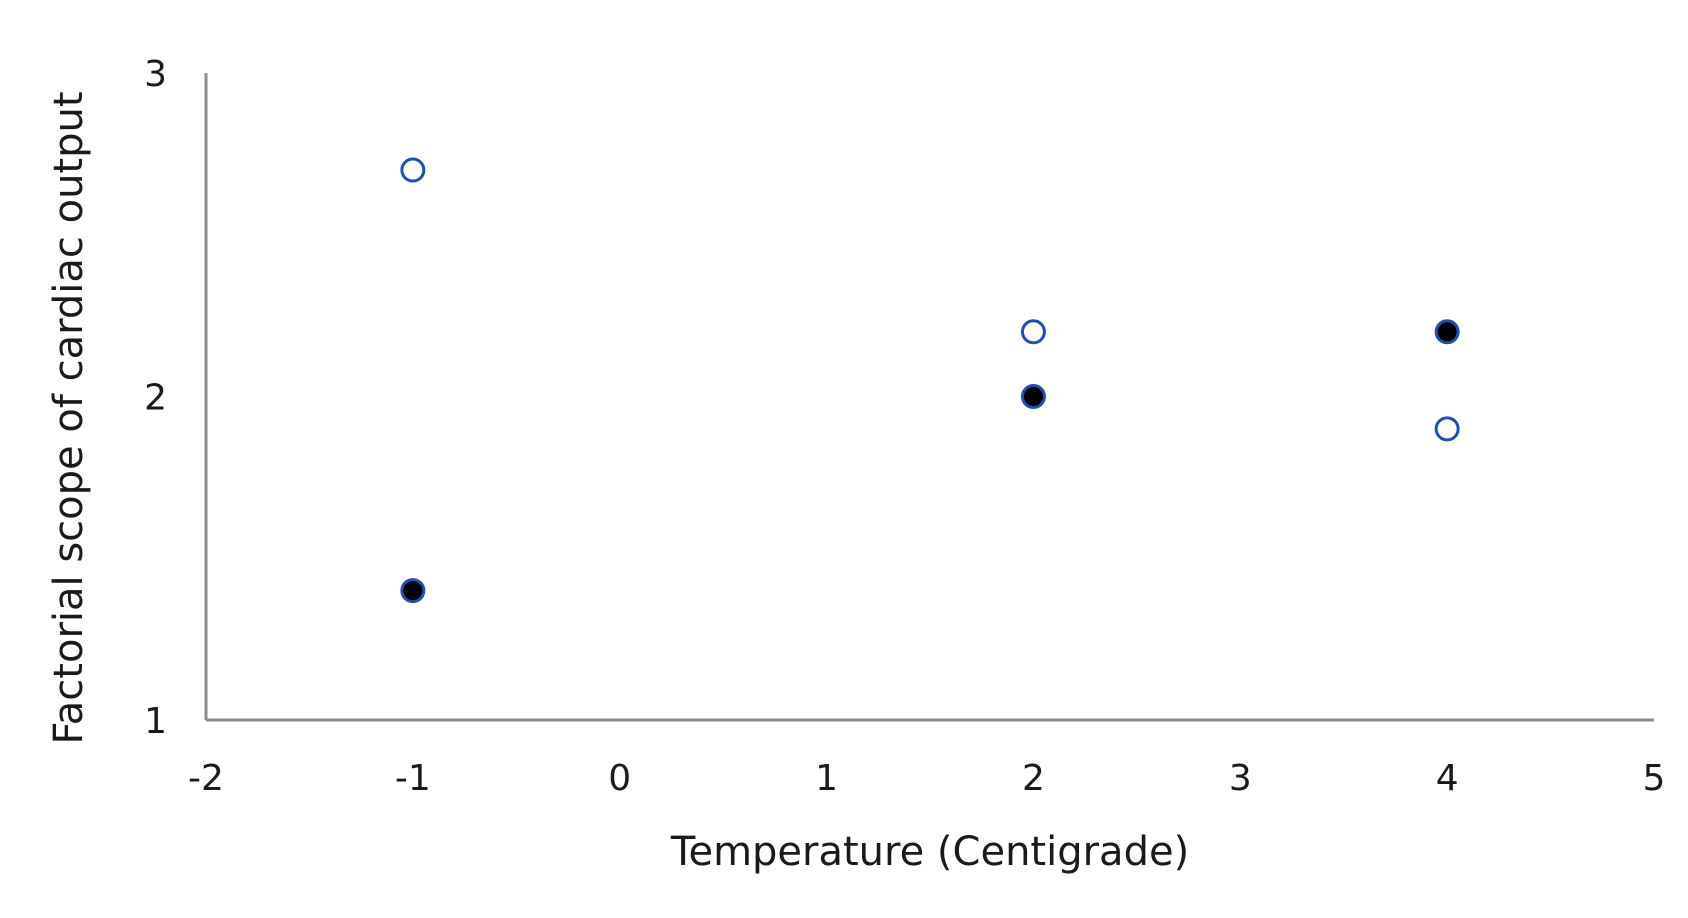 Image resolution: width=1688 pixels, height=918 pixels. What do you see at coordinates (155, 74) in the screenshot?
I see `y-tick-label: 3` at bounding box center [155, 74].